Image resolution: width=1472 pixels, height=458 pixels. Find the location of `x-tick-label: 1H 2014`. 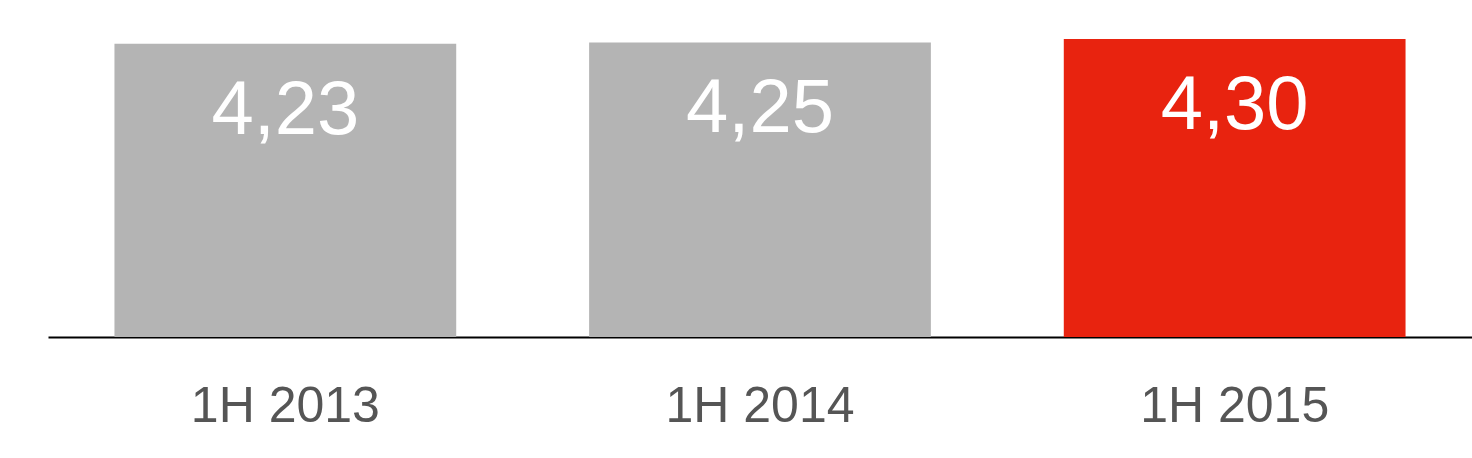

x-tick-label: 1H 2014 is located at coordinates (760, 404).